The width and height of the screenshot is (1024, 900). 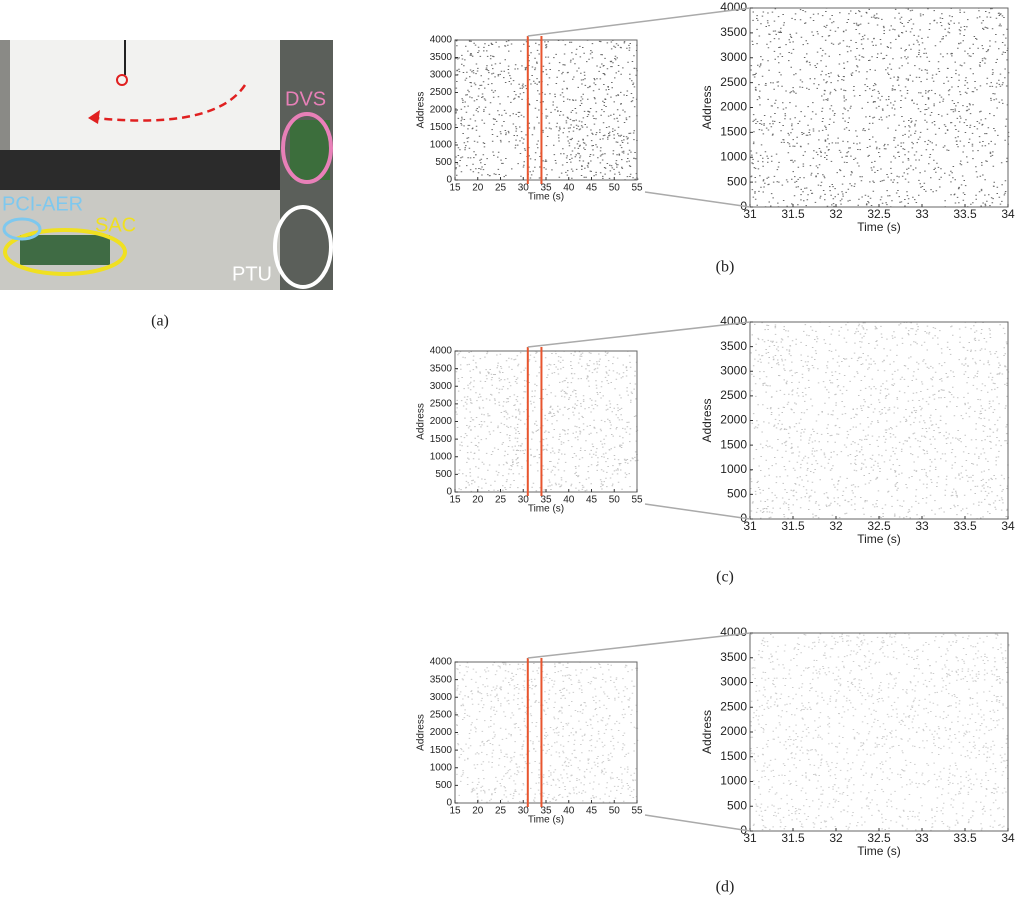 What do you see at coordinates (725, 577) in the screenshot?
I see `caption: (c)` at bounding box center [725, 577].